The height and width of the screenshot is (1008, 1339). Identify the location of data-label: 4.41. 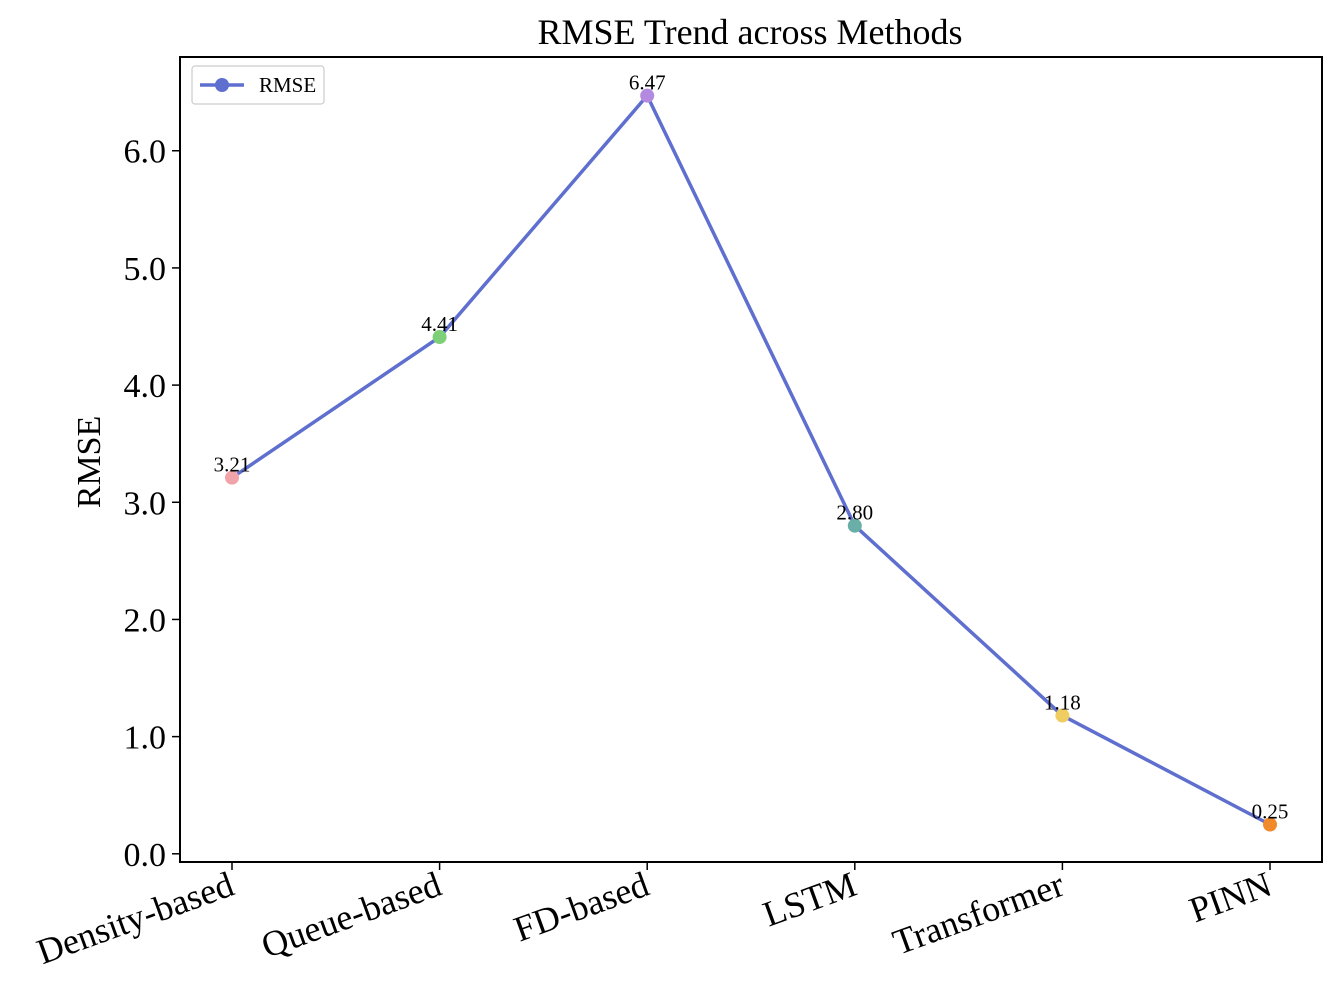
(439, 324).